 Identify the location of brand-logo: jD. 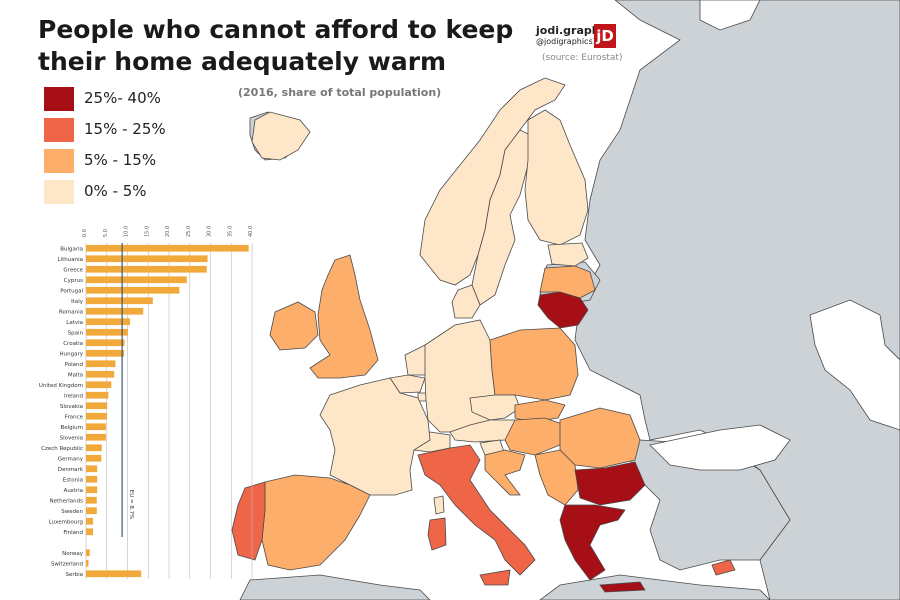
(605, 36).